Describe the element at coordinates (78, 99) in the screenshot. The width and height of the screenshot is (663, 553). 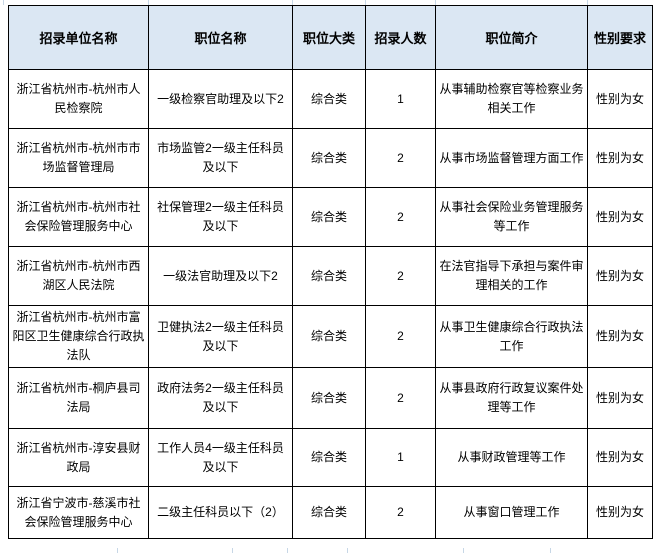
I see `cell-unit-name: 浙江省杭州市-杭州市人民检察院` at that location.